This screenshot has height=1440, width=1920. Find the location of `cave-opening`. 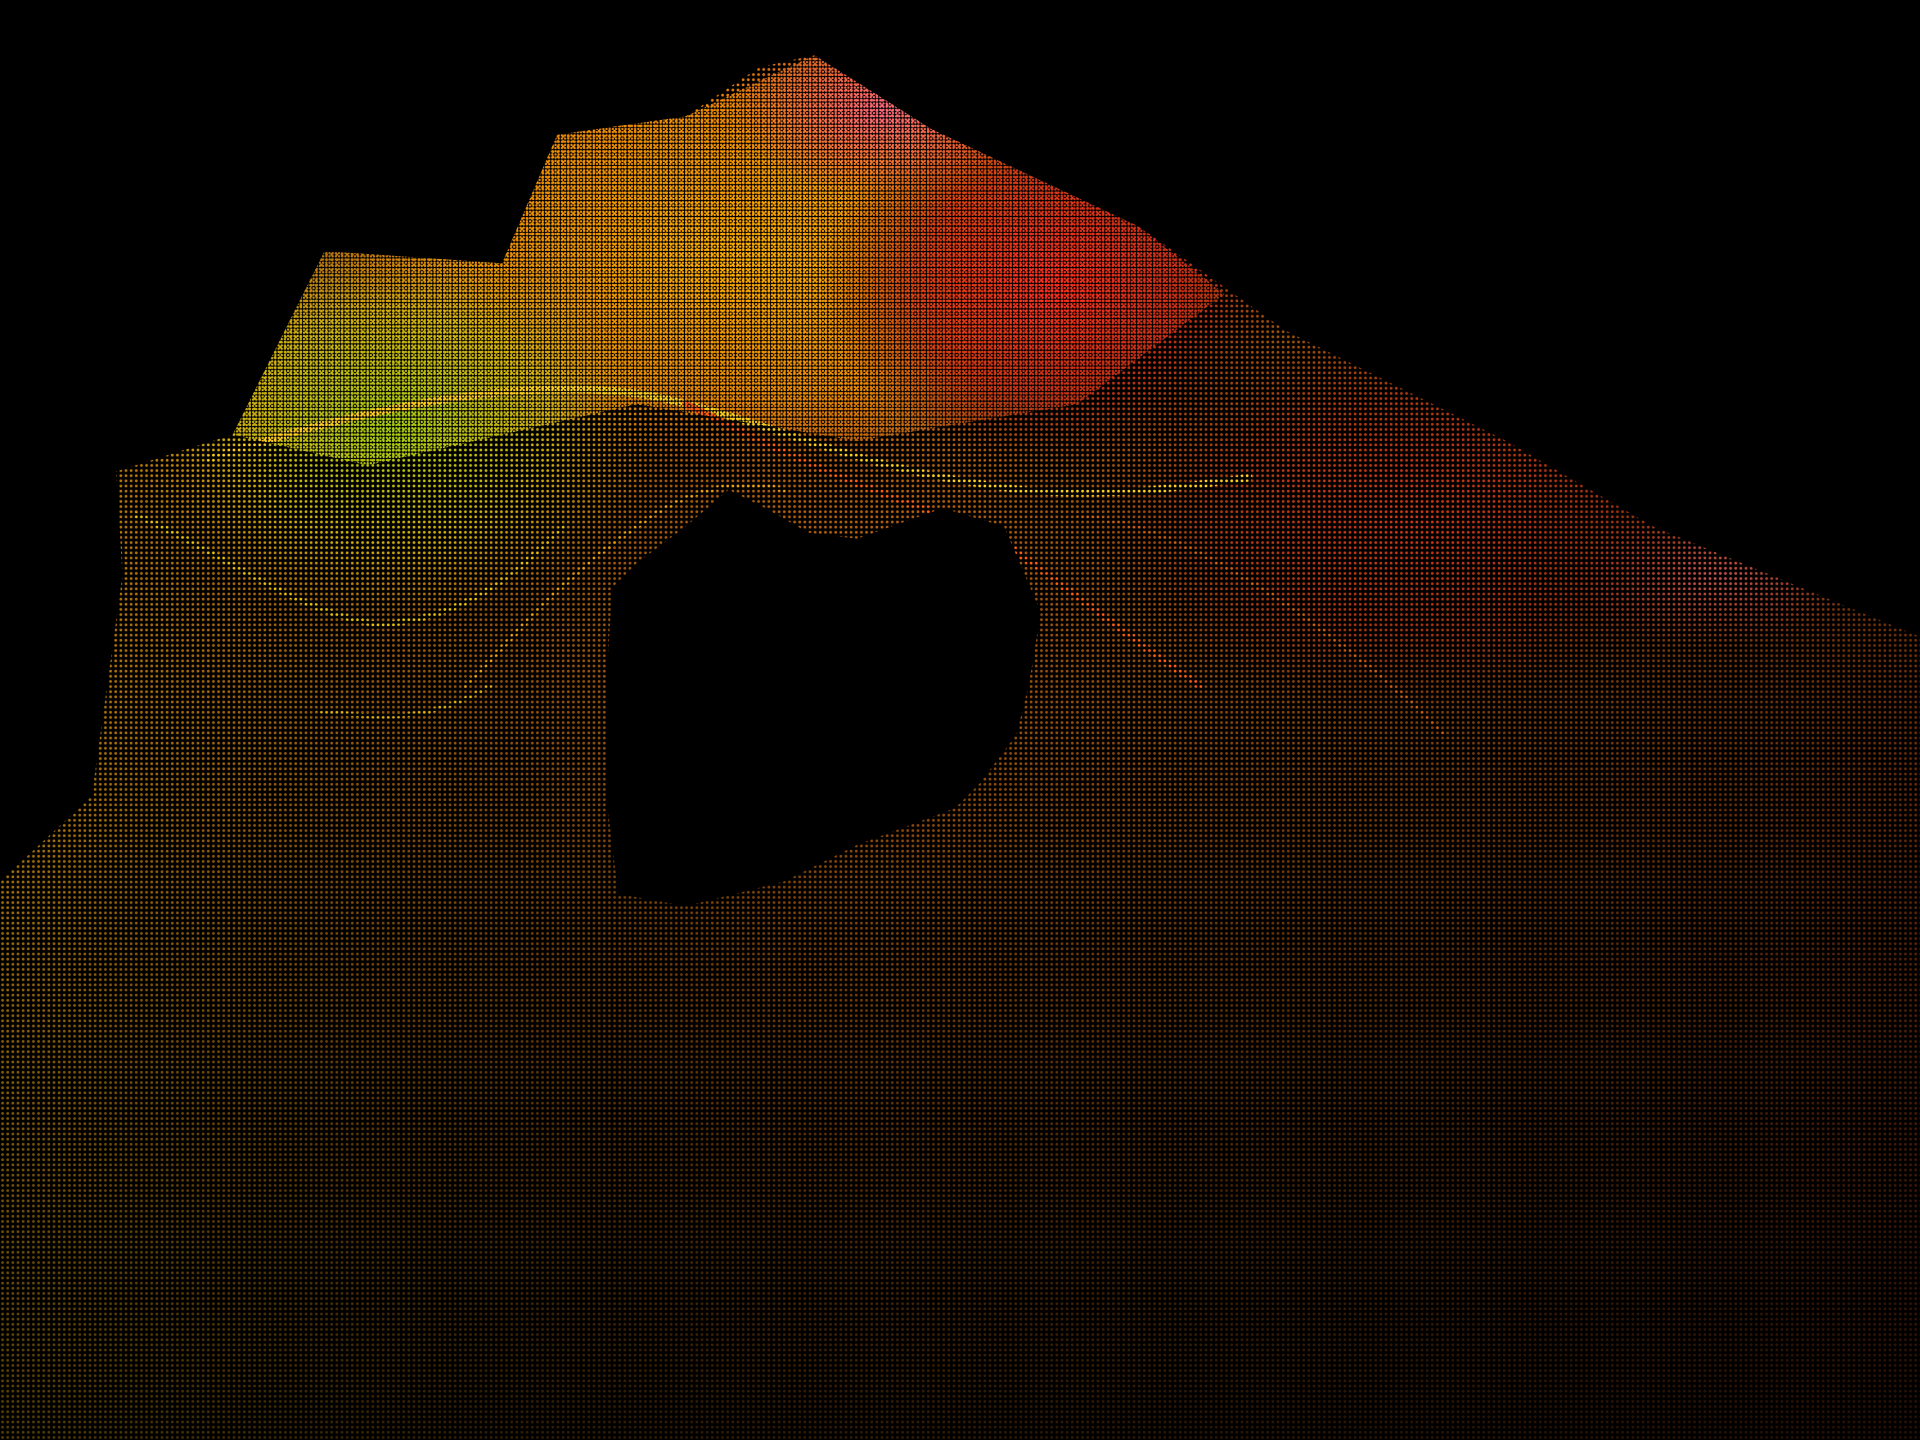

cave-opening is located at coordinates (823, 698).